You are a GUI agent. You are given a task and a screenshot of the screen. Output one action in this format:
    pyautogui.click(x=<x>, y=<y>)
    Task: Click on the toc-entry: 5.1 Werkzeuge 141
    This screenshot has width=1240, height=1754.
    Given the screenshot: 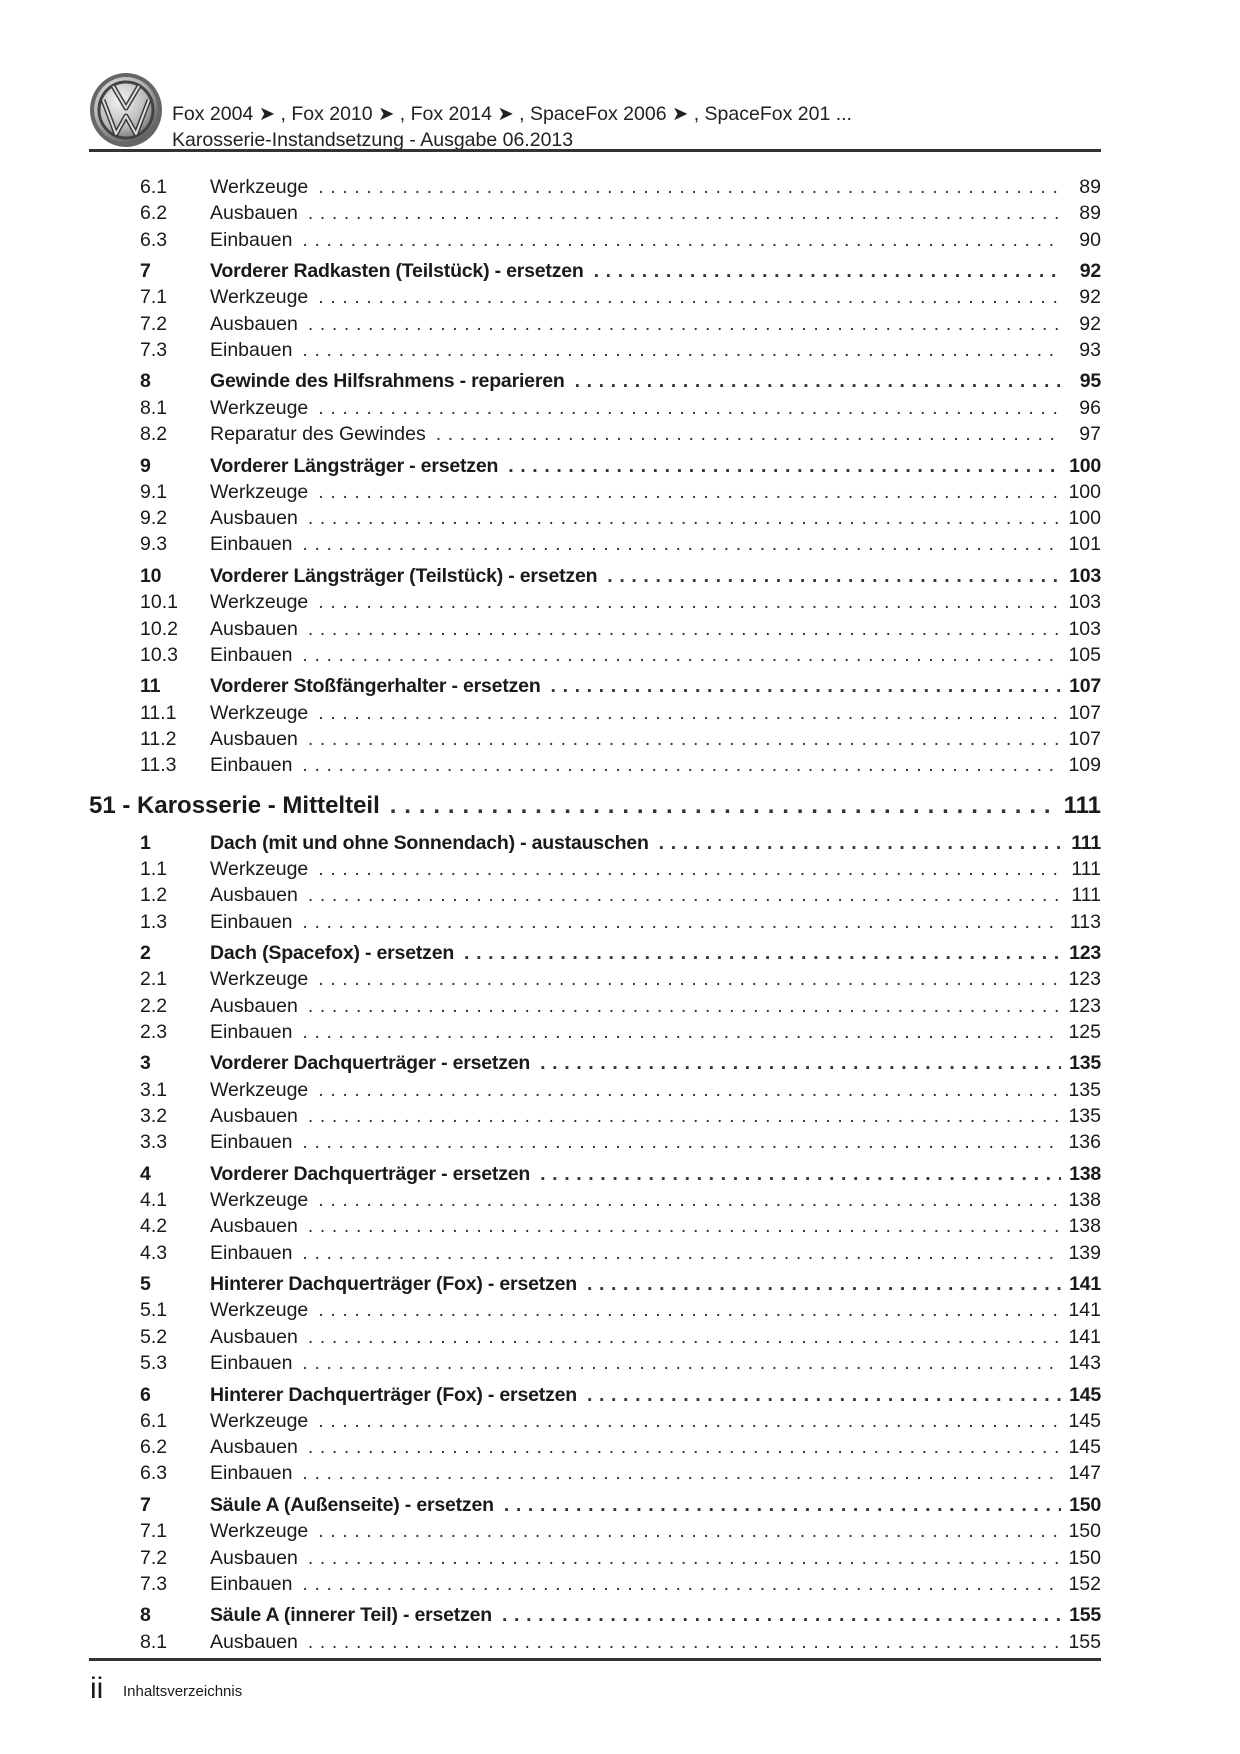 What is the action you would take?
    pyautogui.click(x=595, y=1312)
    